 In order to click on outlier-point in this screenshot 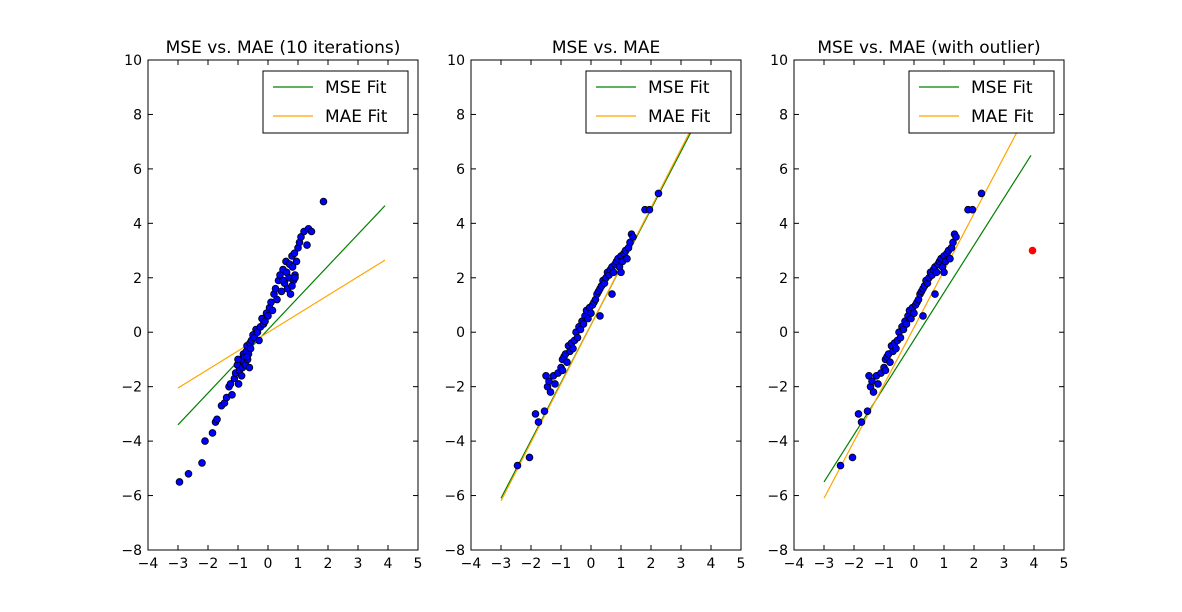, I will do `click(1032, 250)`.